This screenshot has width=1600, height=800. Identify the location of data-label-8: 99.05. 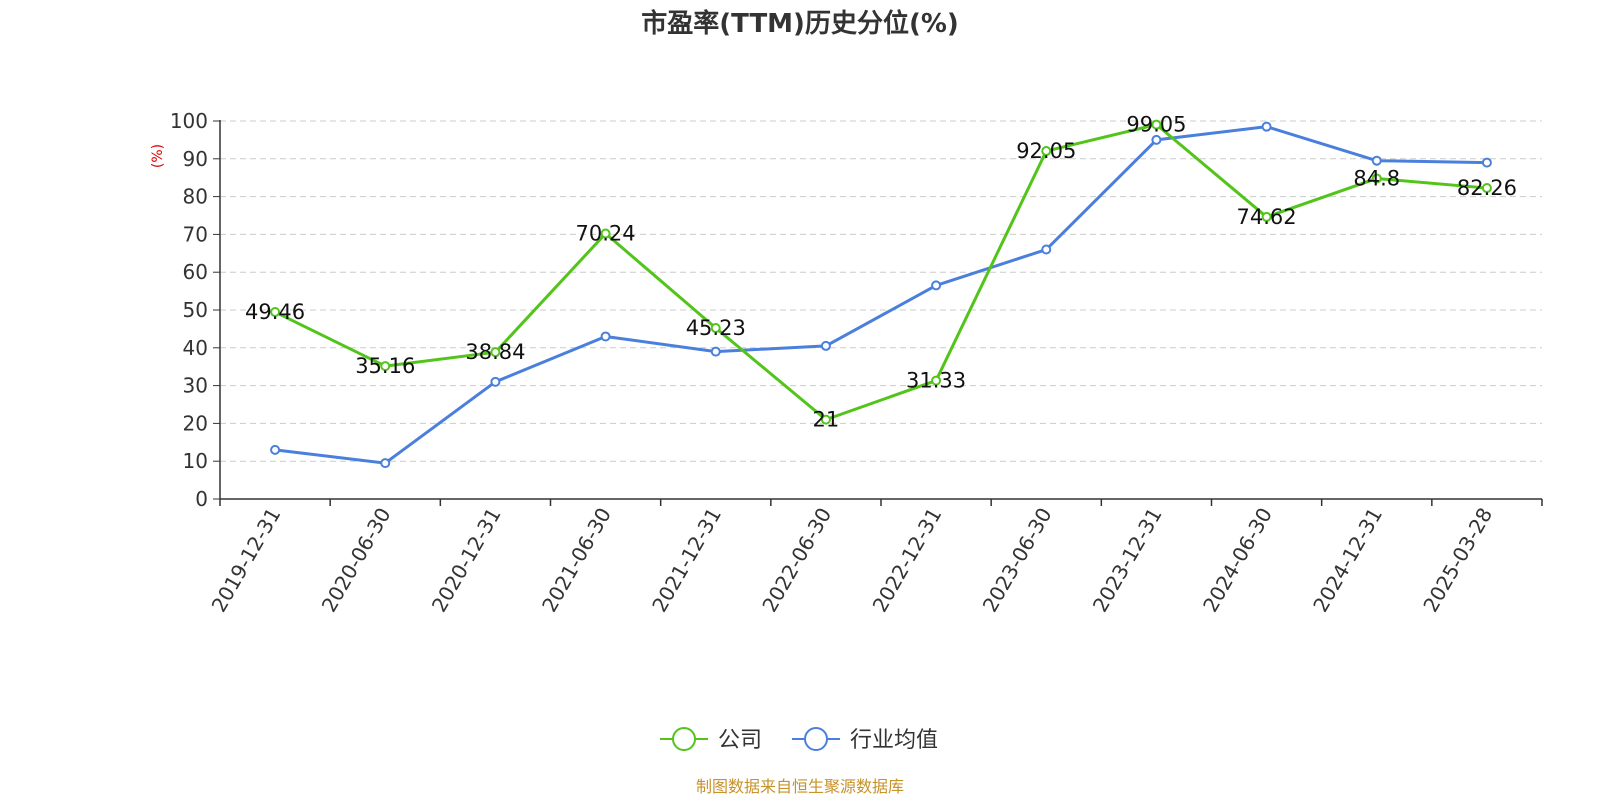
(1156, 125).